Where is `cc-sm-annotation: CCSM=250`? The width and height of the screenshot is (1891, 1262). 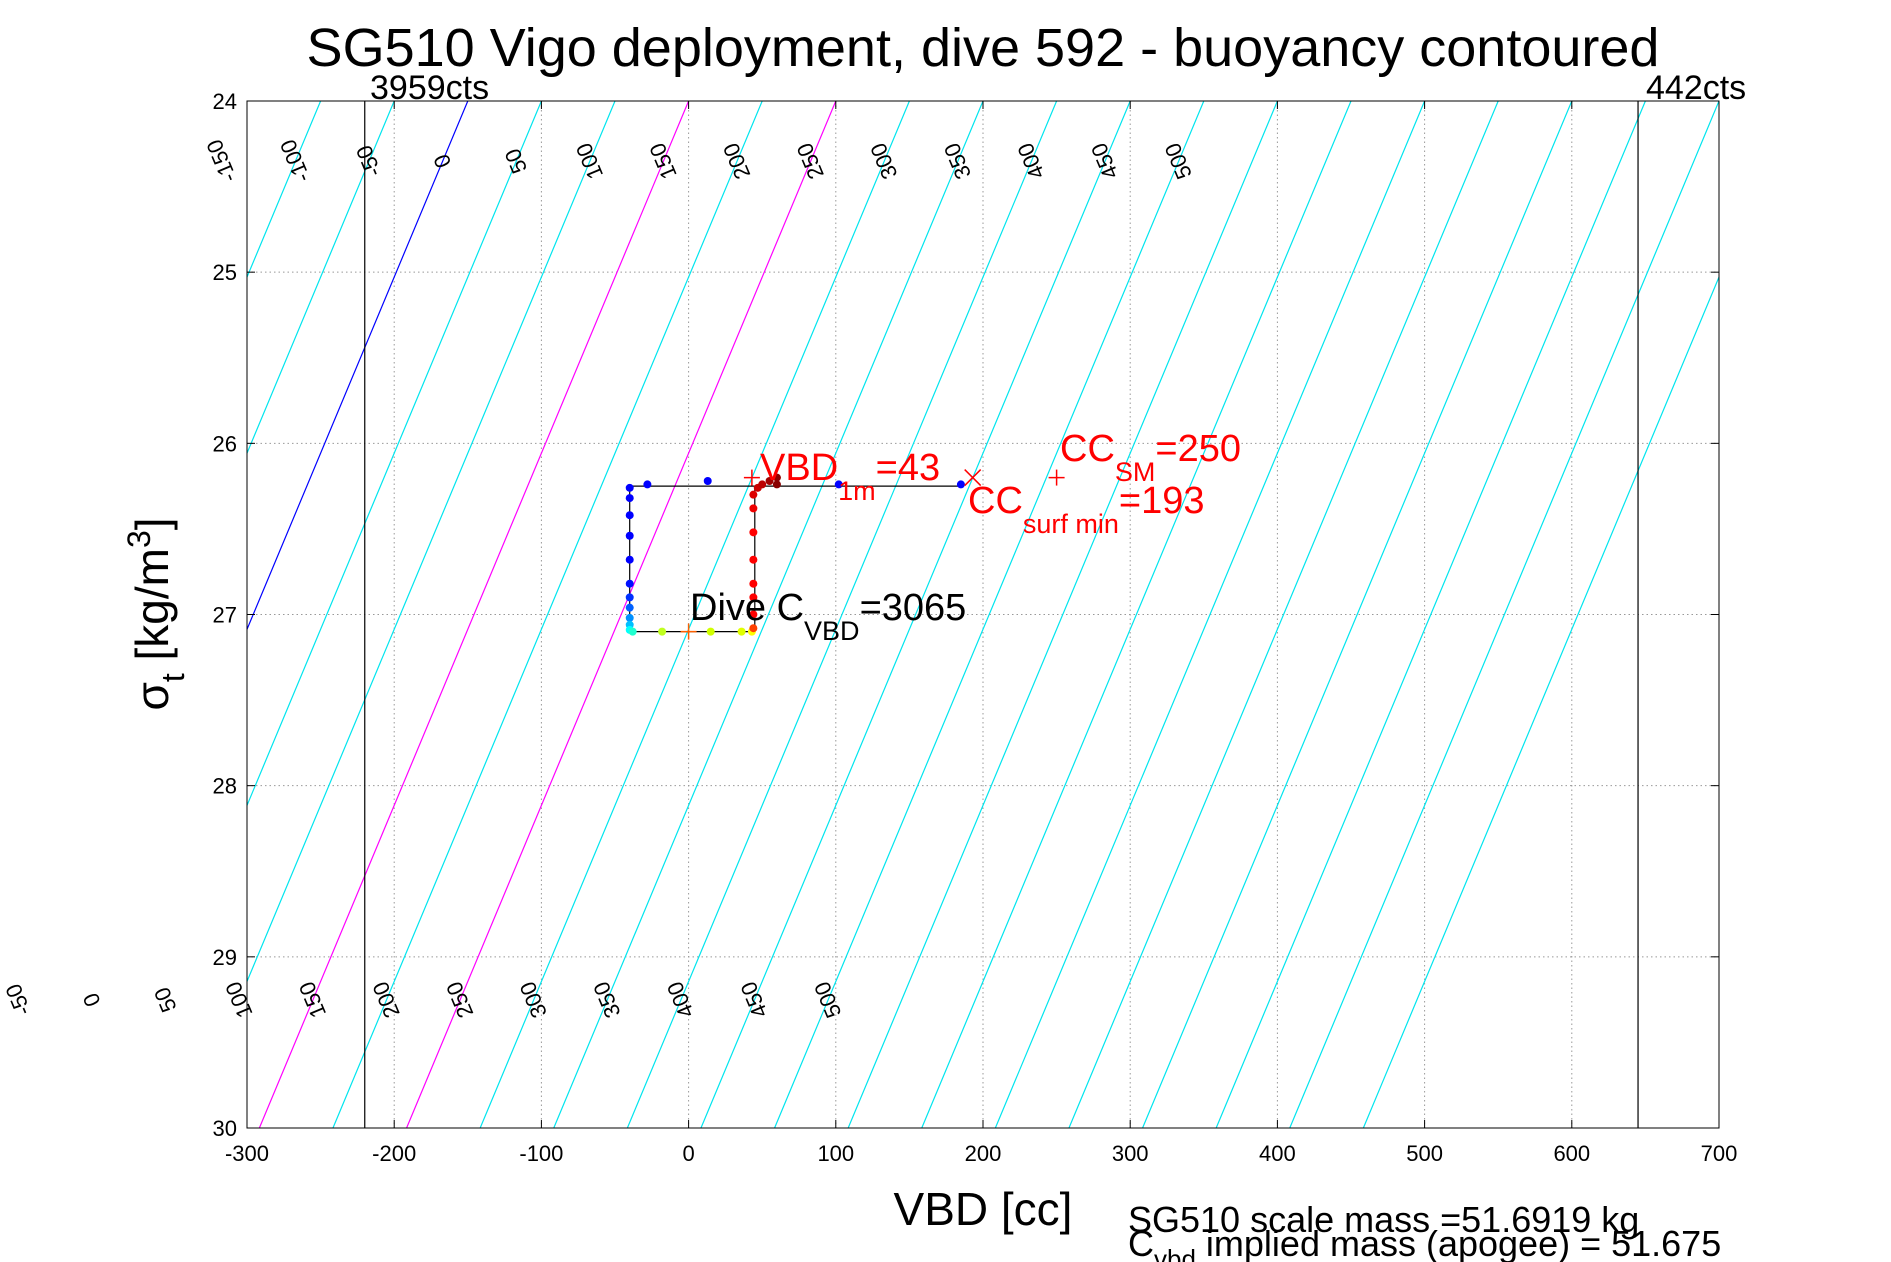 cc-sm-annotation: CCSM=250 is located at coordinates (1150, 457).